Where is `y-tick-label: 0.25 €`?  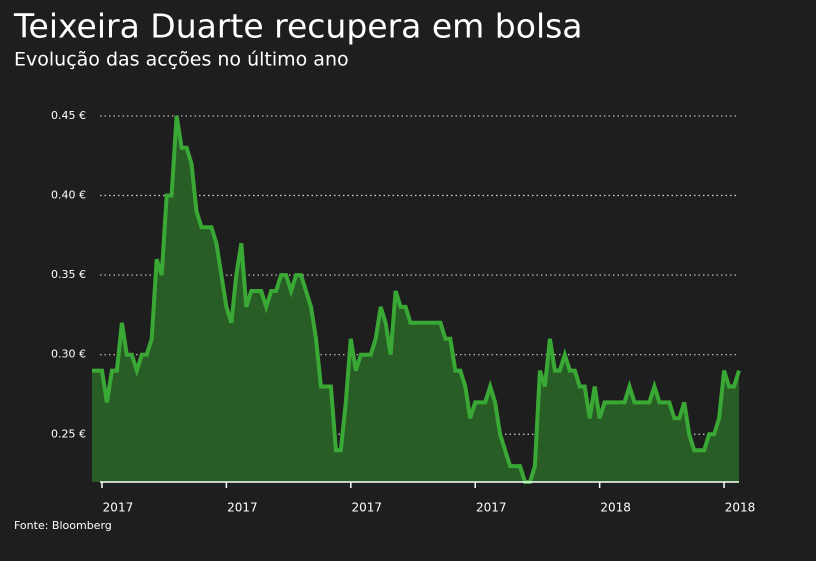
y-tick-label: 0.25 € is located at coordinates (68, 433).